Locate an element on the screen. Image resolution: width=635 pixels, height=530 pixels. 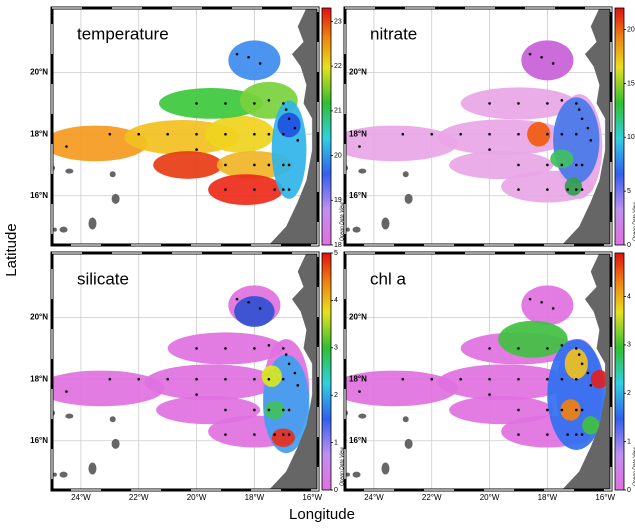
lat-tick-label: 20°N is located at coordinates (358, 317).